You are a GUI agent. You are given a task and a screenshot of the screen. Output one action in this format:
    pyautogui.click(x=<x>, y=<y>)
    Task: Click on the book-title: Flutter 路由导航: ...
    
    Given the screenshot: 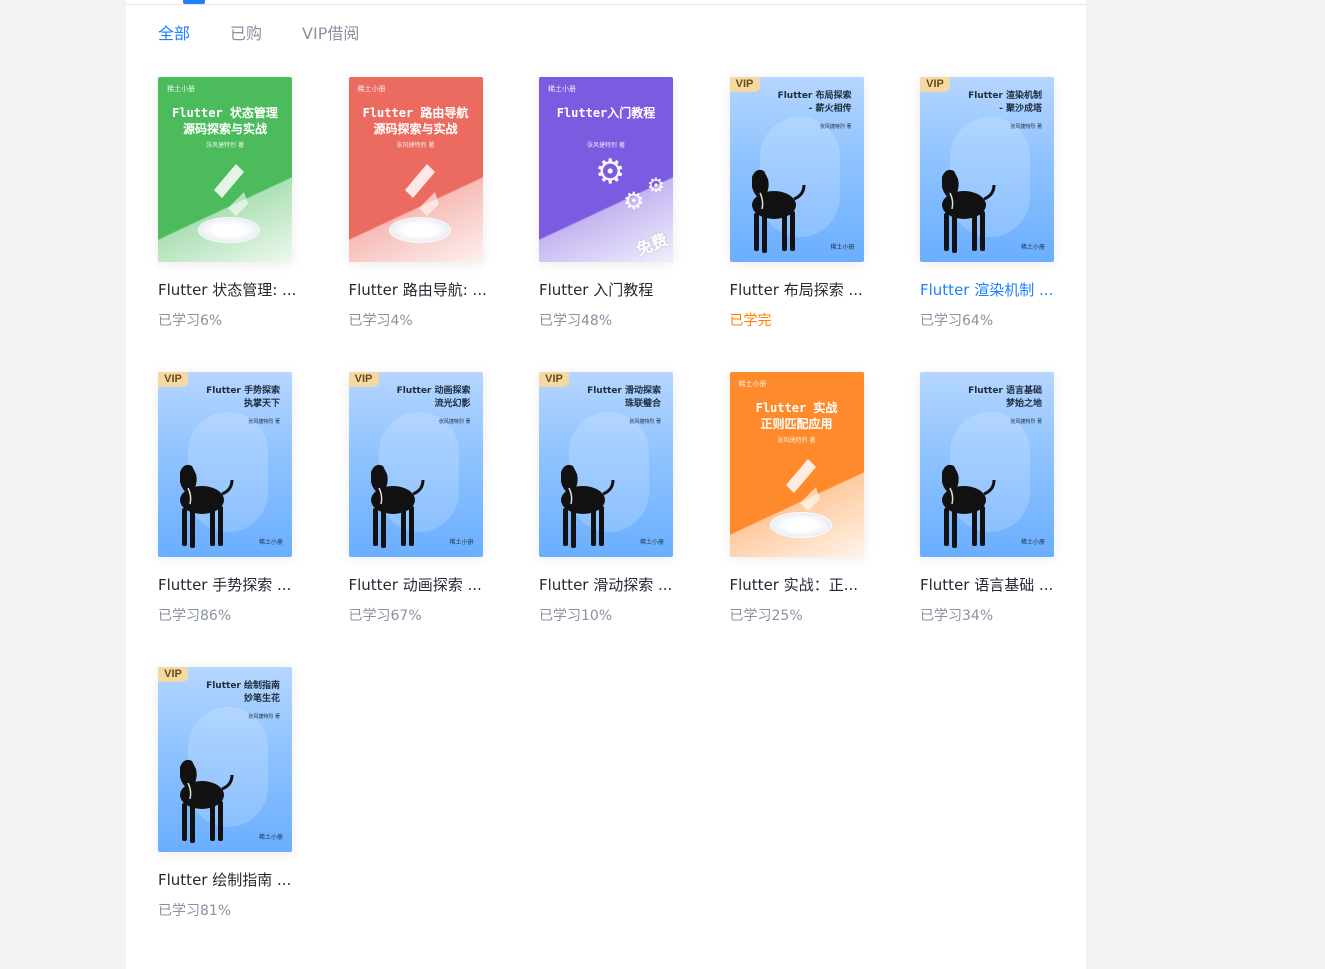 What is the action you would take?
    pyautogui.click(x=417, y=290)
    